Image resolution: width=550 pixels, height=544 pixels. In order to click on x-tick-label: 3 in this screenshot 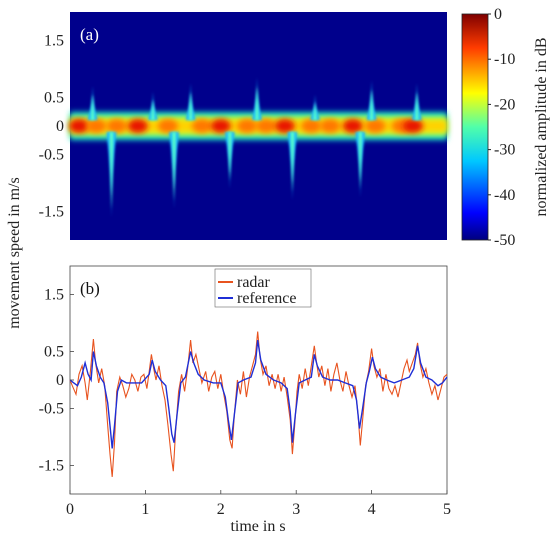, I will do `click(296, 509)`.